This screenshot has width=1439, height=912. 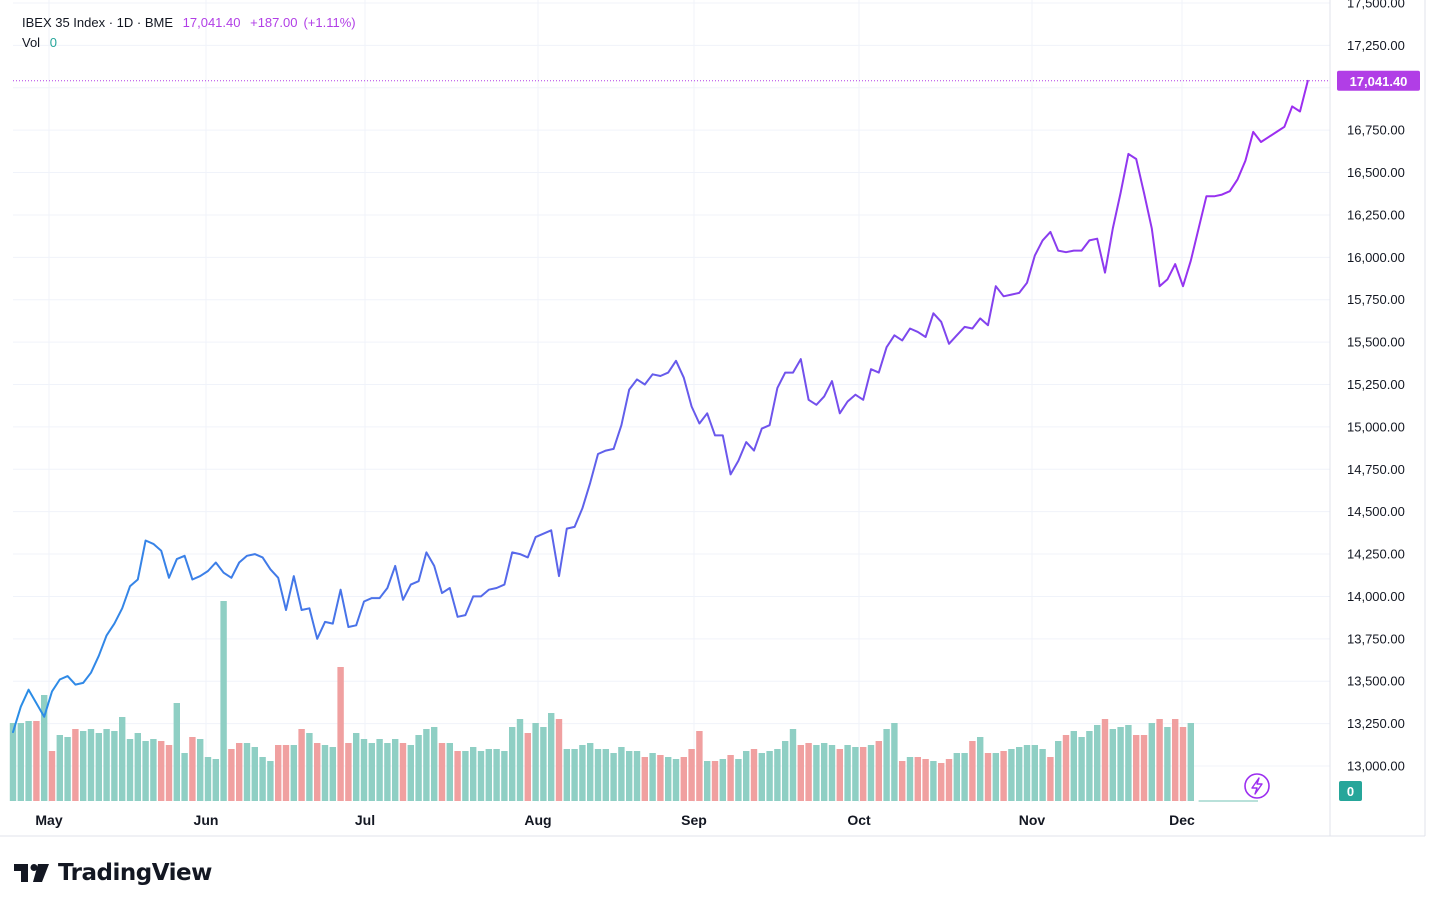 What do you see at coordinates (1257, 786) in the screenshot?
I see `lightning-icon` at bounding box center [1257, 786].